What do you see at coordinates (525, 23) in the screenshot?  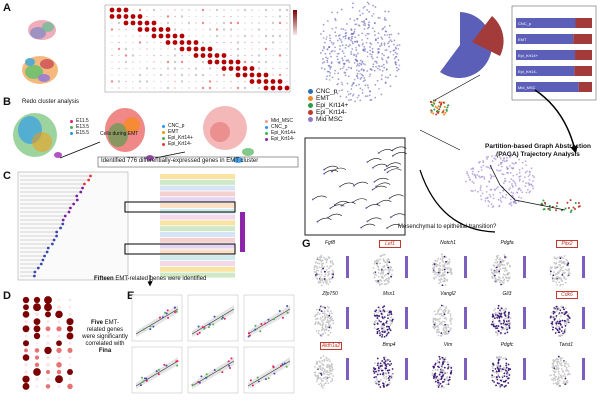 I see `stacked-bar-label: CNC_p` at bounding box center [525, 23].